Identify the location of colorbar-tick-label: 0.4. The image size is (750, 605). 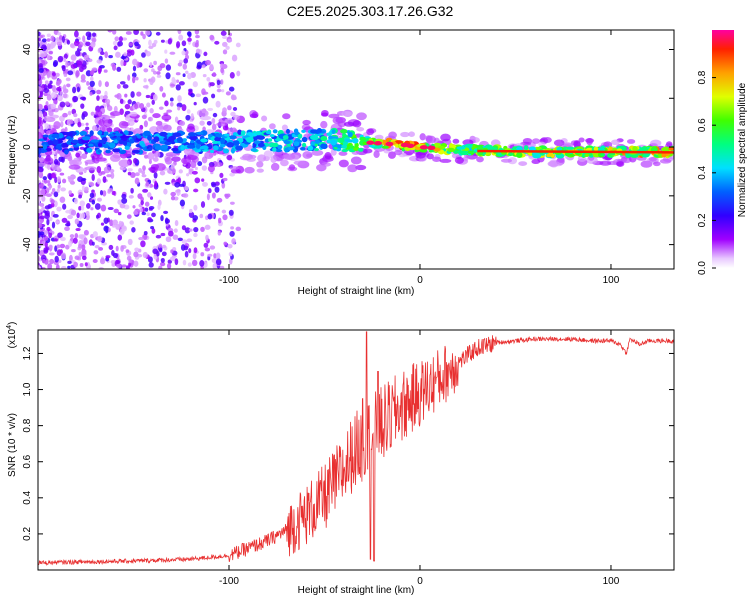
(702, 172).